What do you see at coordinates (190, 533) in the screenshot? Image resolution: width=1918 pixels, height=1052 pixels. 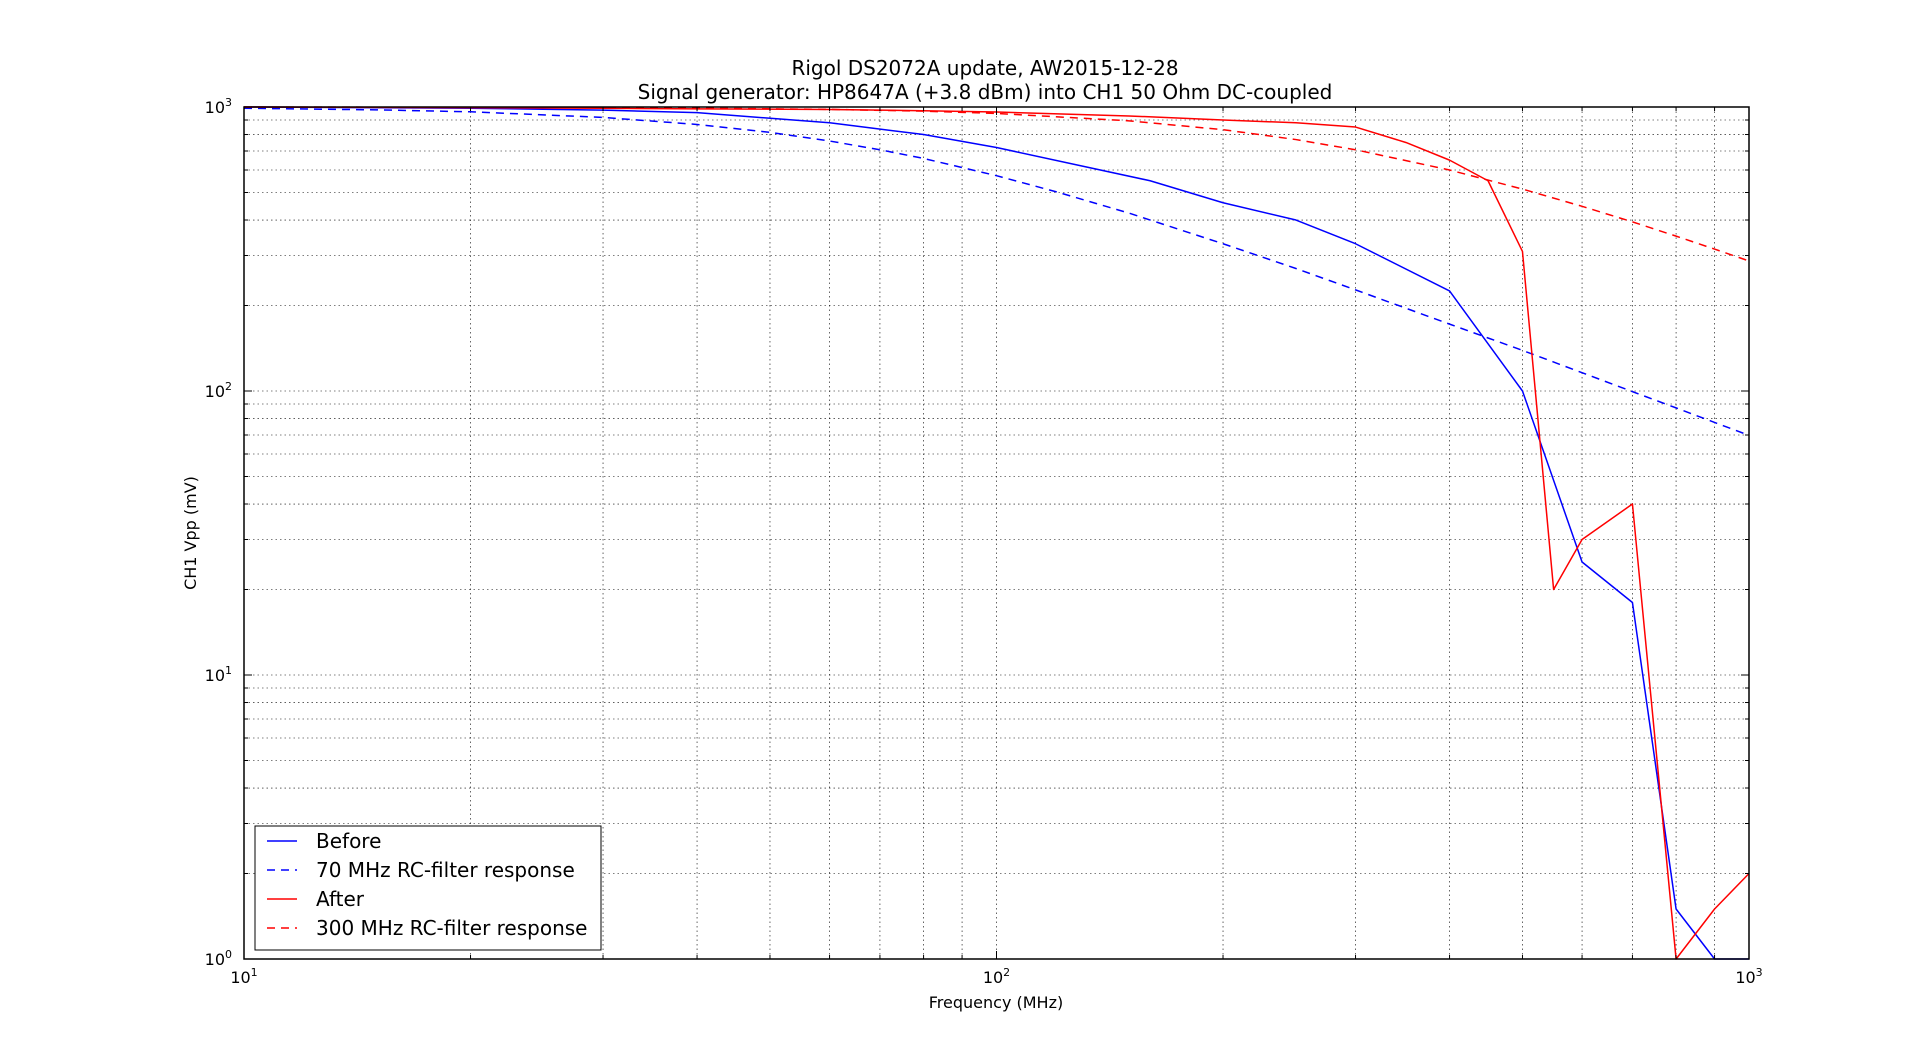 I see `y-axis-label: CH1 Vpp (mV)` at bounding box center [190, 533].